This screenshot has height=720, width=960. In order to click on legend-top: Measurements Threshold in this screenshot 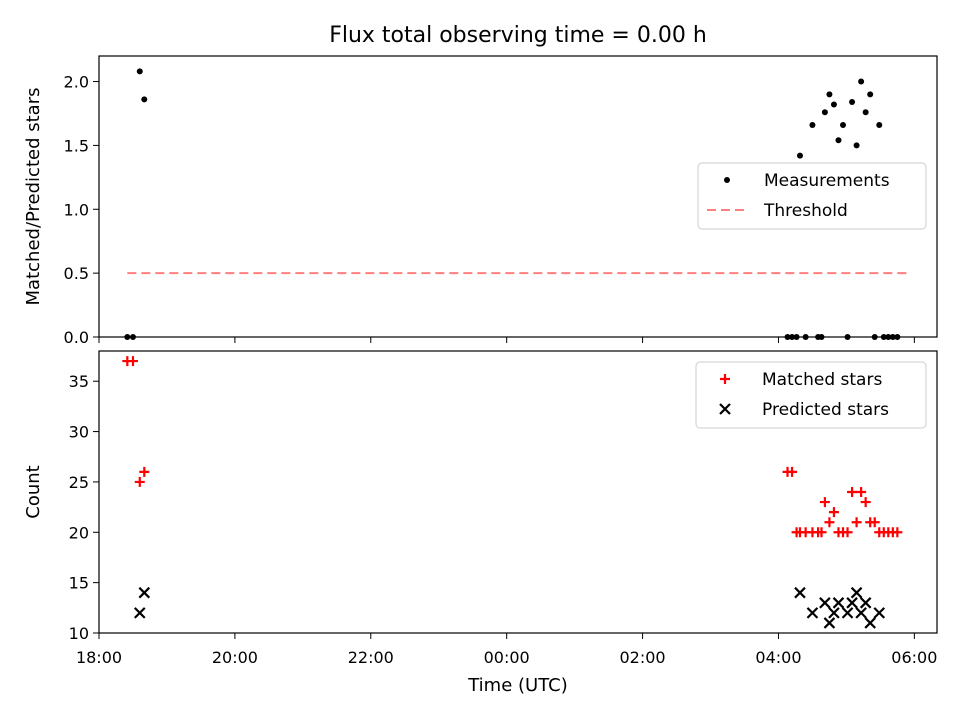, I will do `click(812, 196)`.